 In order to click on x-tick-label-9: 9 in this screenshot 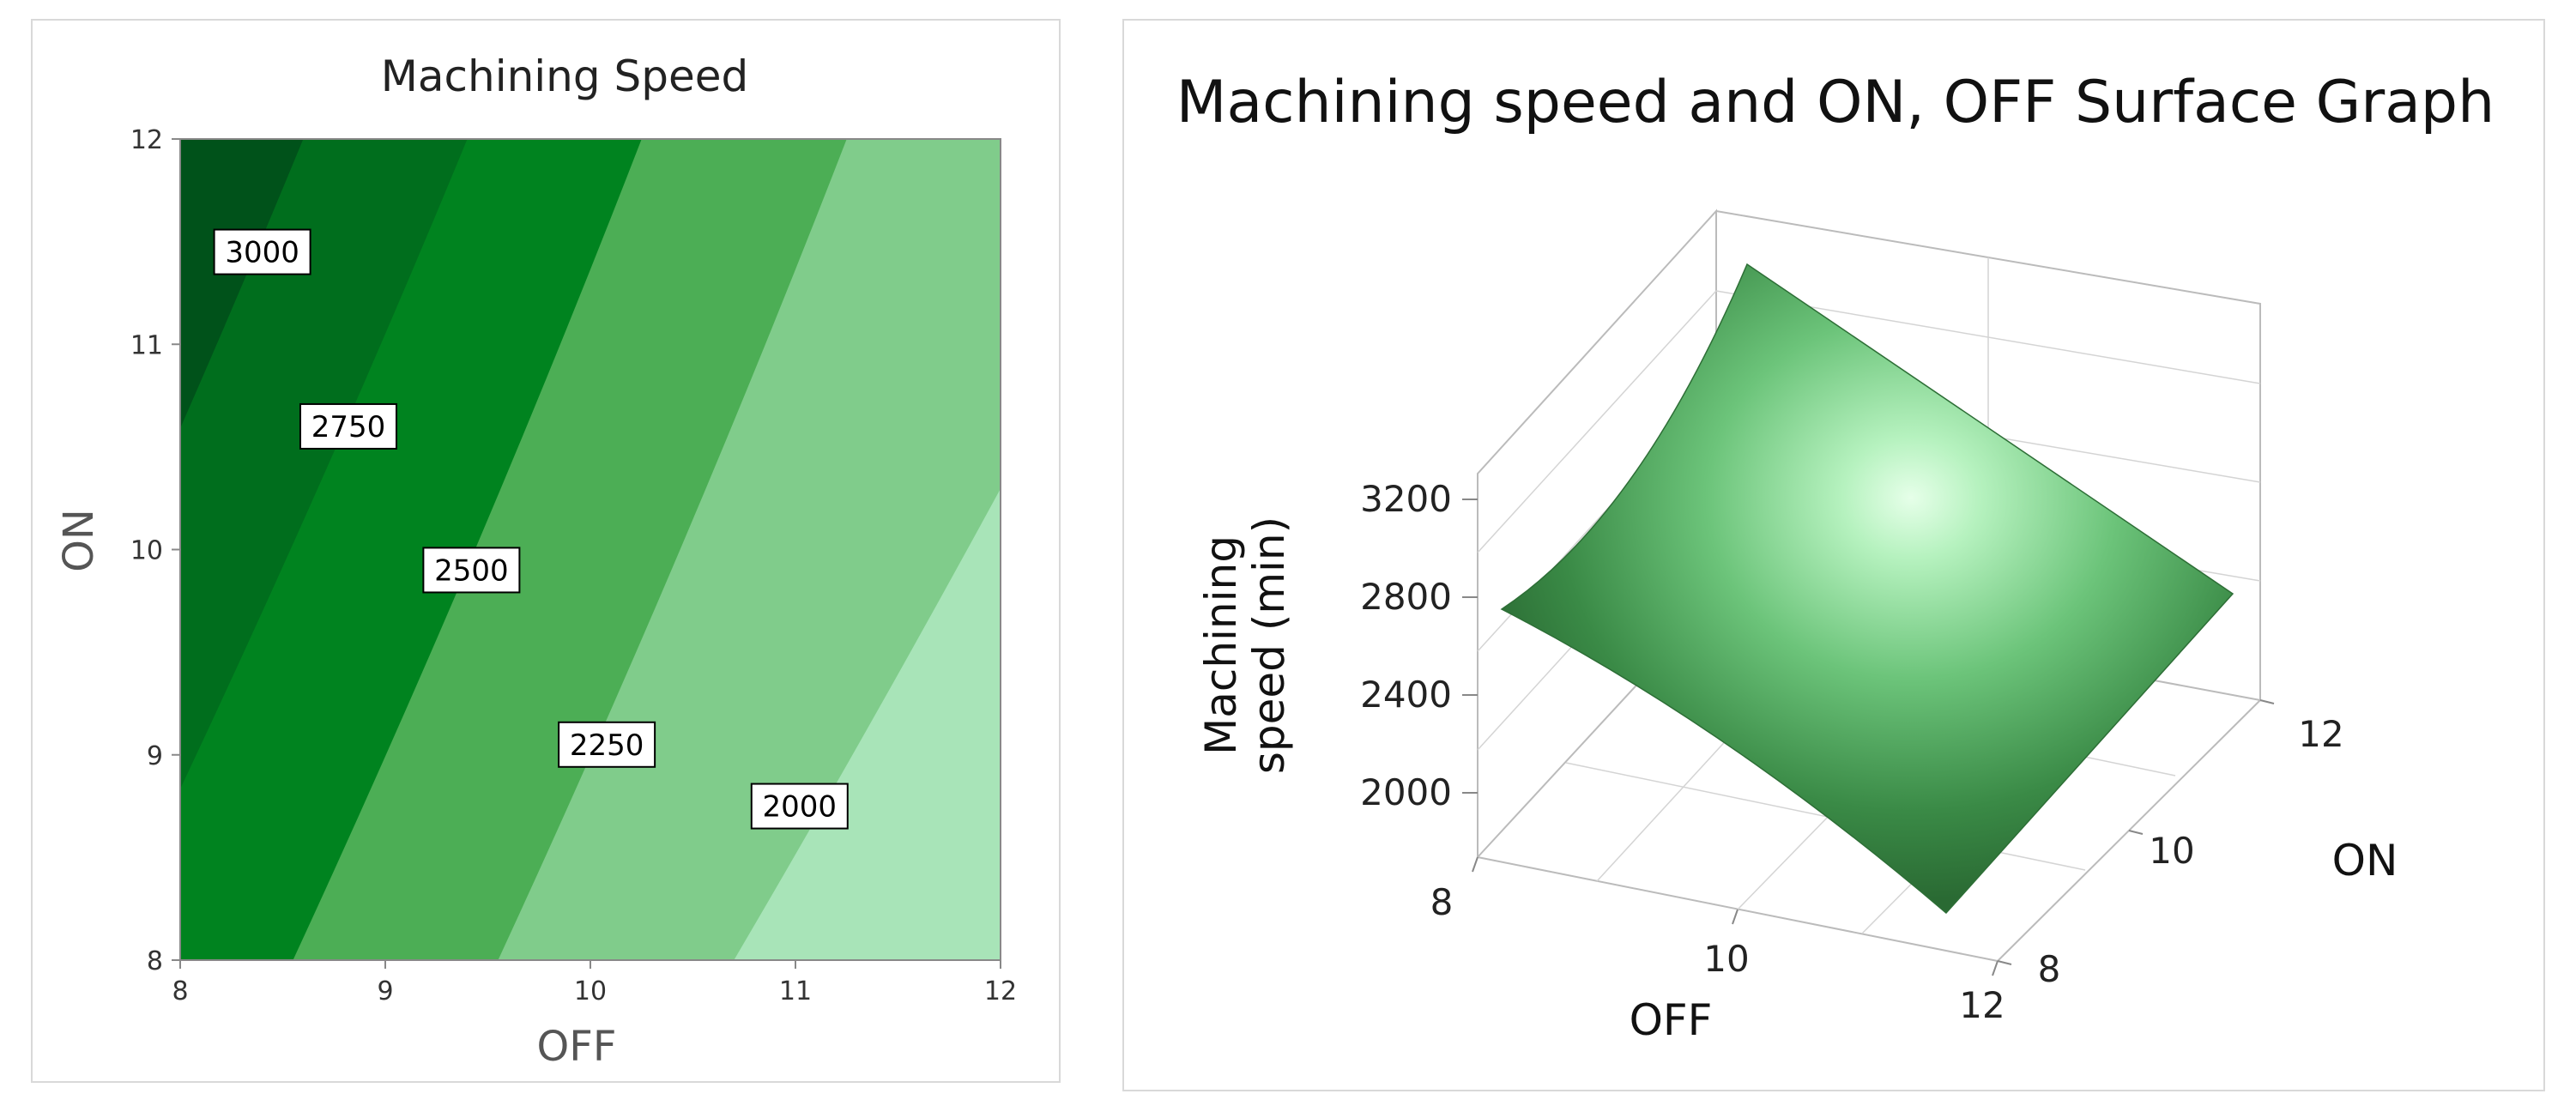, I will do `click(385, 991)`.